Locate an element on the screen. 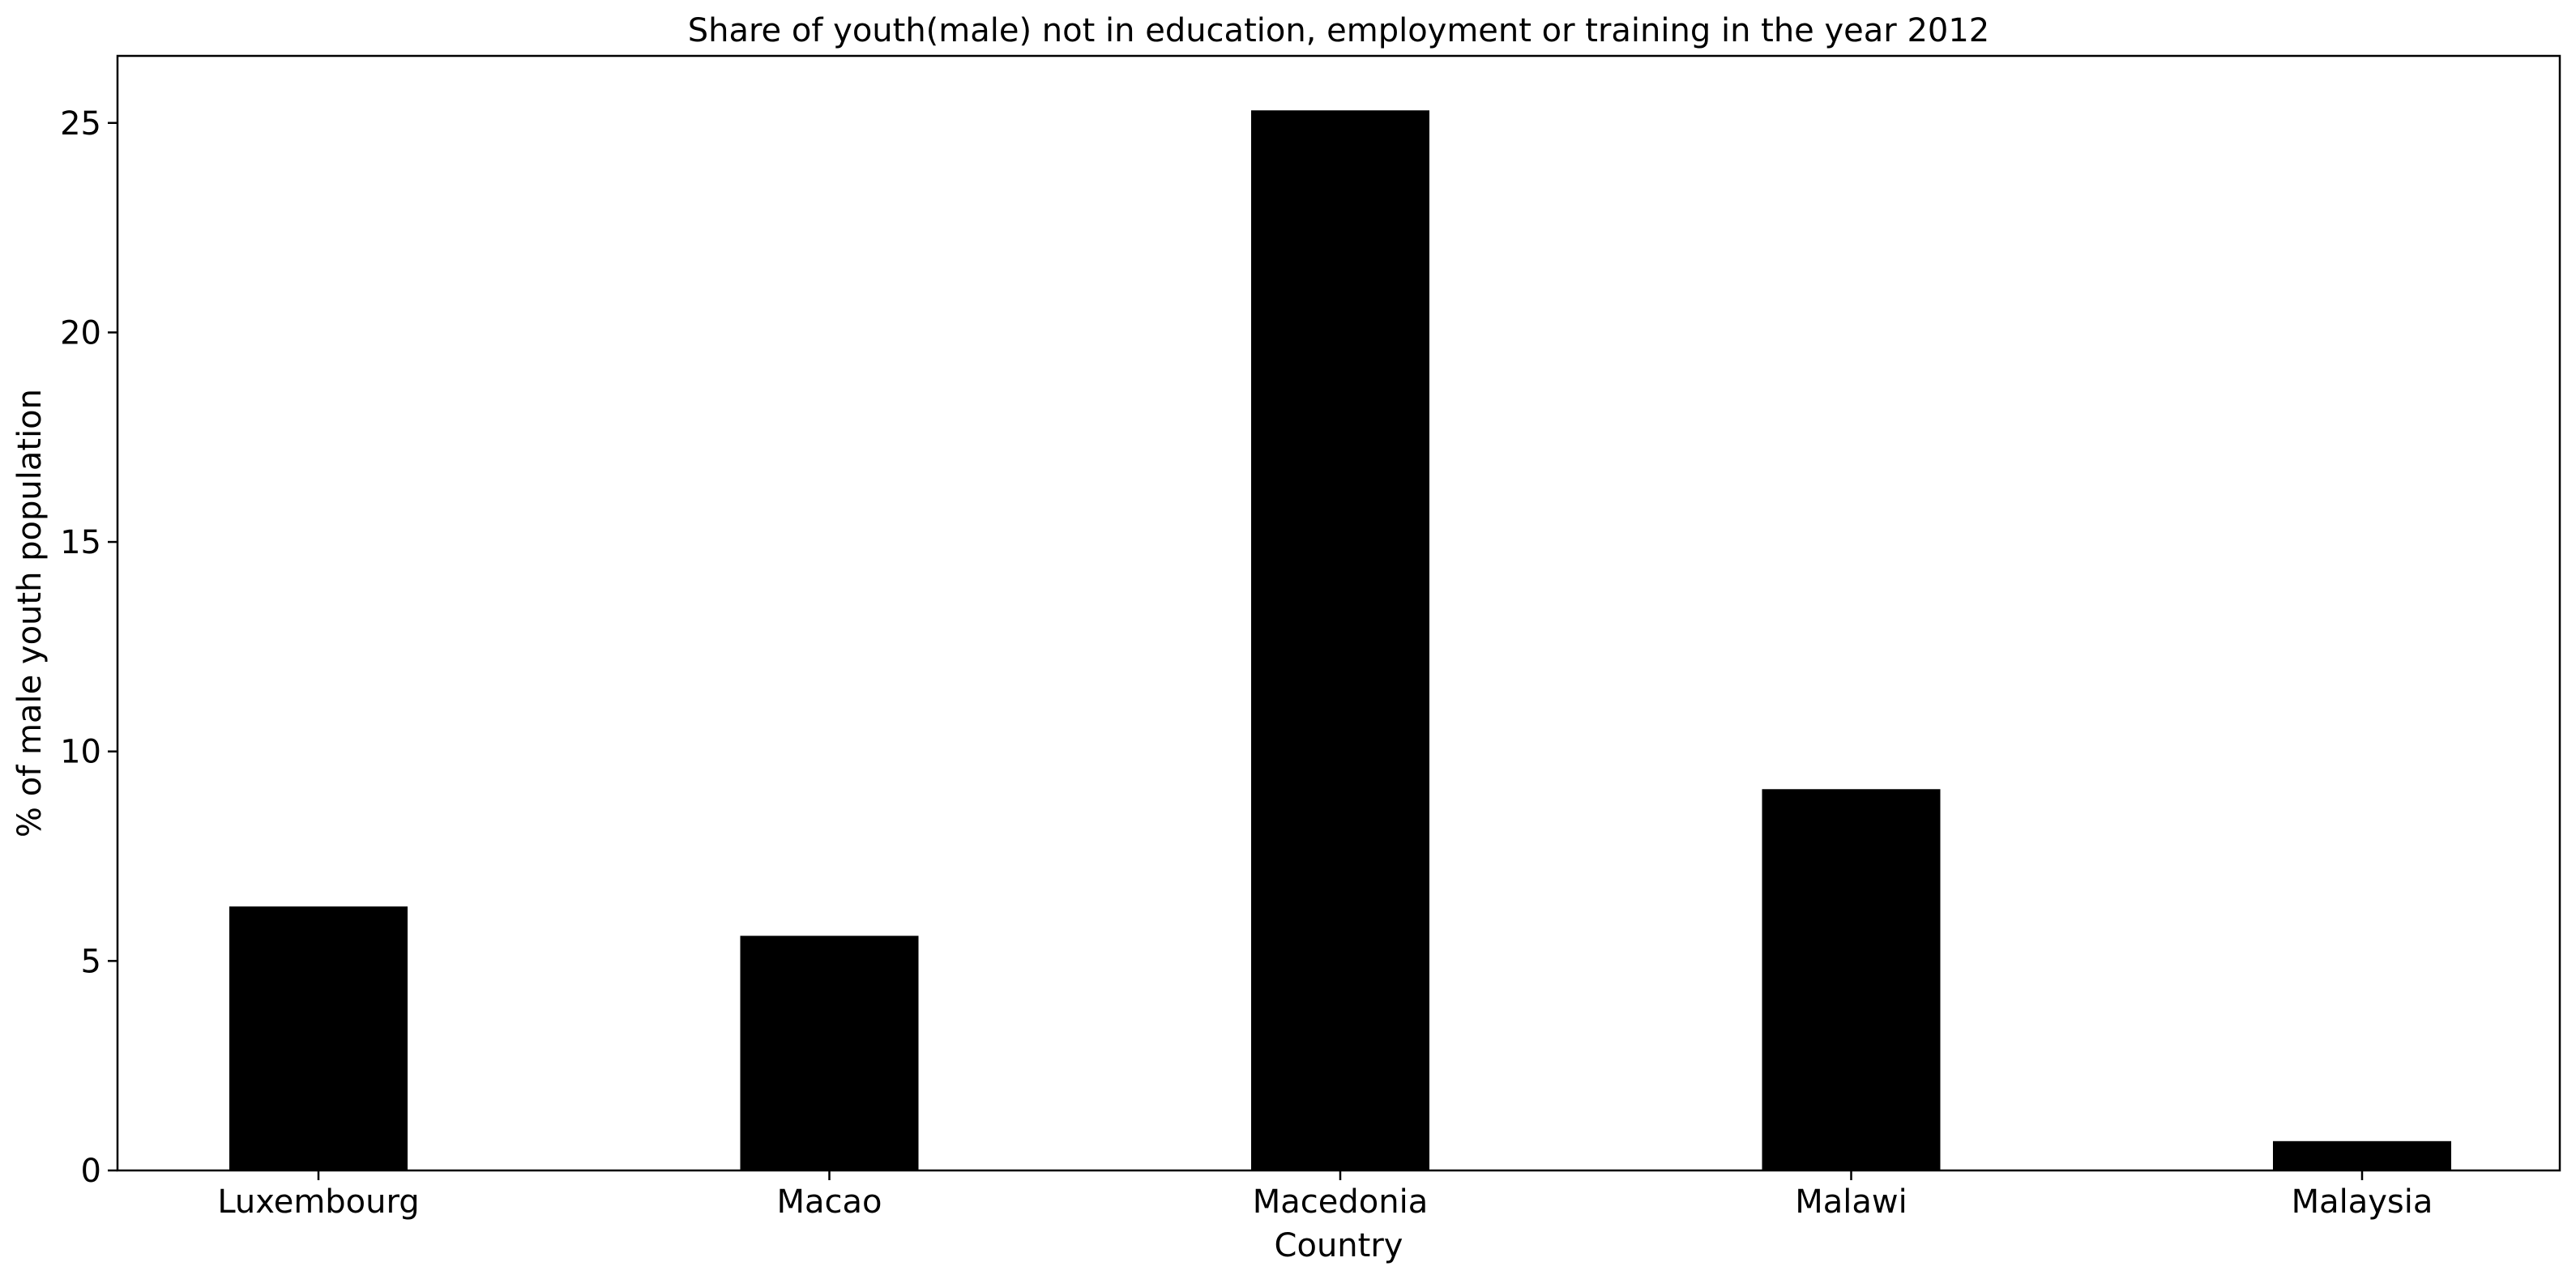 Image resolution: width=2576 pixels, height=1279 pixels. x-tick-label: Malawi is located at coordinates (1851, 1202).